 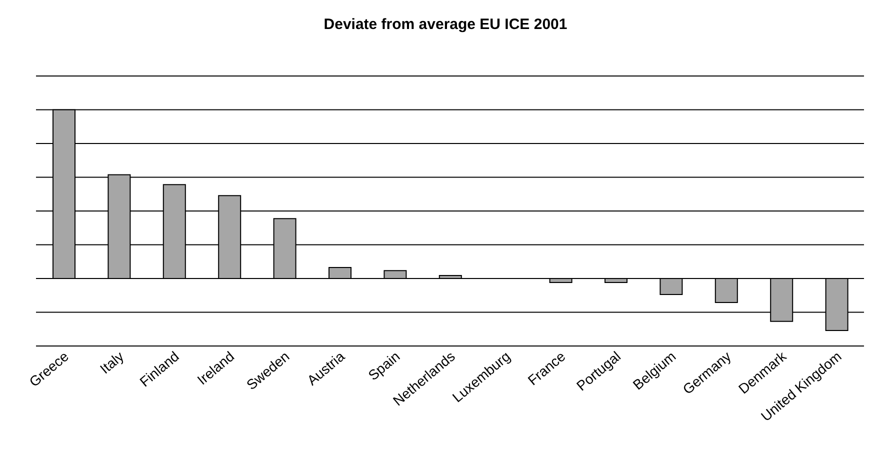 I want to click on x-tick-label: Italy, so click(x=111, y=362).